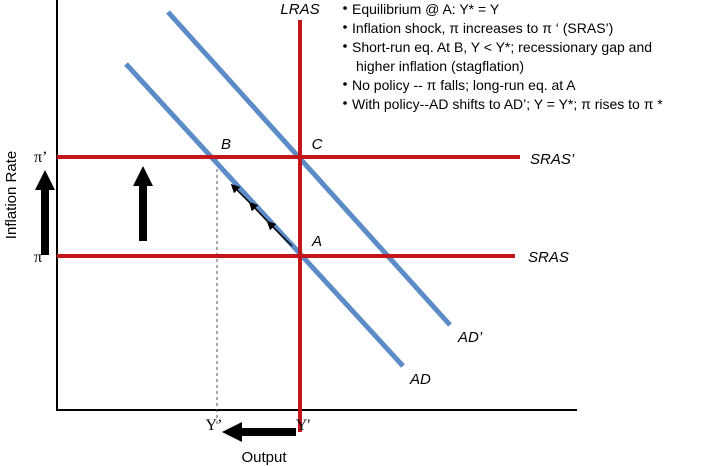 The image size is (723, 466). I want to click on curve-label: SRAS, so click(548, 257).